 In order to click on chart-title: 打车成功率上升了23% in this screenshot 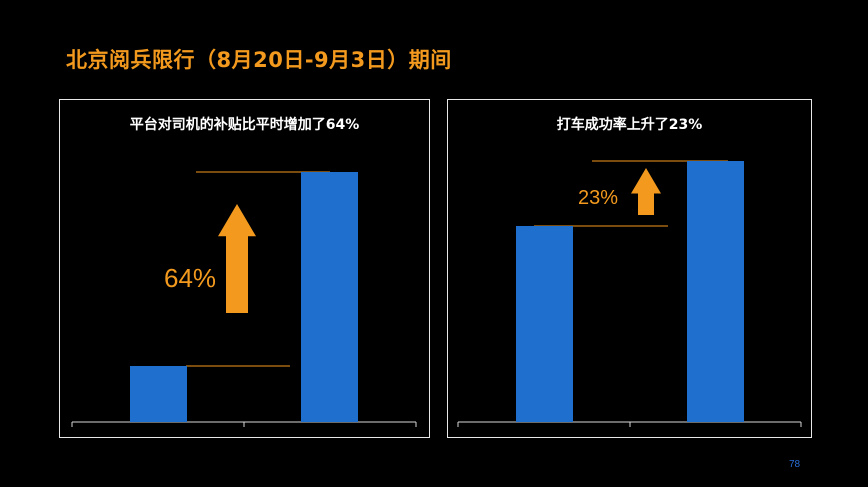, I will do `click(629, 125)`.